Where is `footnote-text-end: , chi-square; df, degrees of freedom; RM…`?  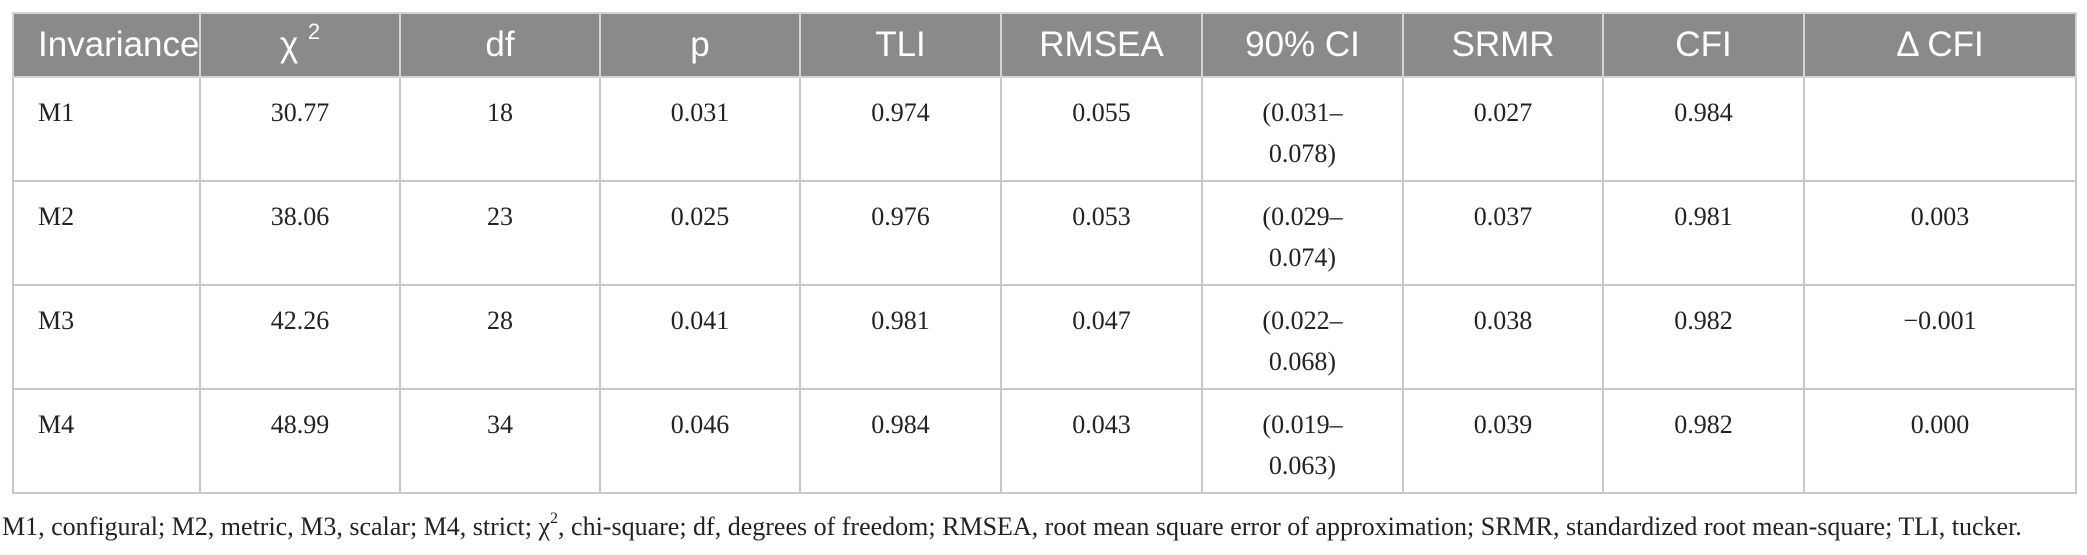 footnote-text-end: , chi-square; df, degrees of freedom; RM… is located at coordinates (1290, 526).